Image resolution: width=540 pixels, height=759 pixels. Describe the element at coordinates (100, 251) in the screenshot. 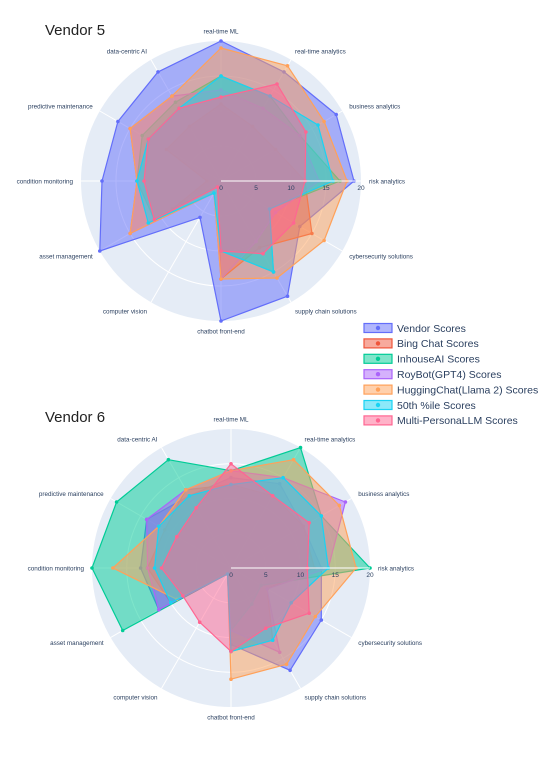

I see `data-point-vendor-scores-asset-management` at that location.